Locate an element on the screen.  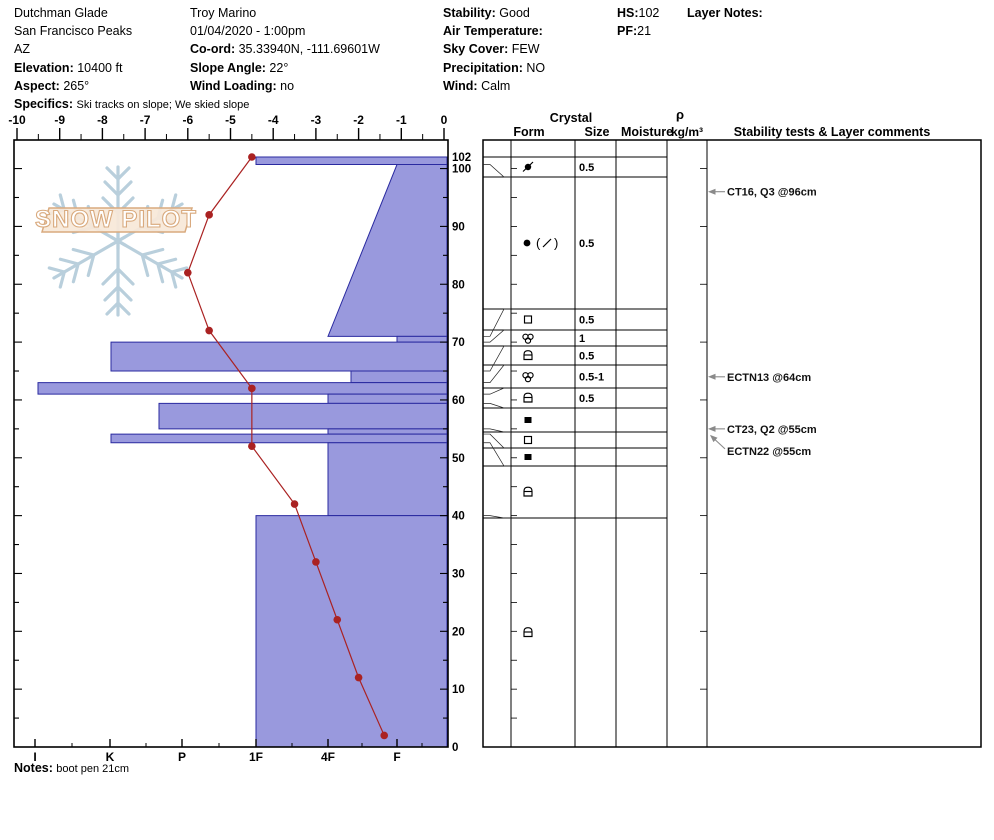
temperature-line is located at coordinates (286, 446).